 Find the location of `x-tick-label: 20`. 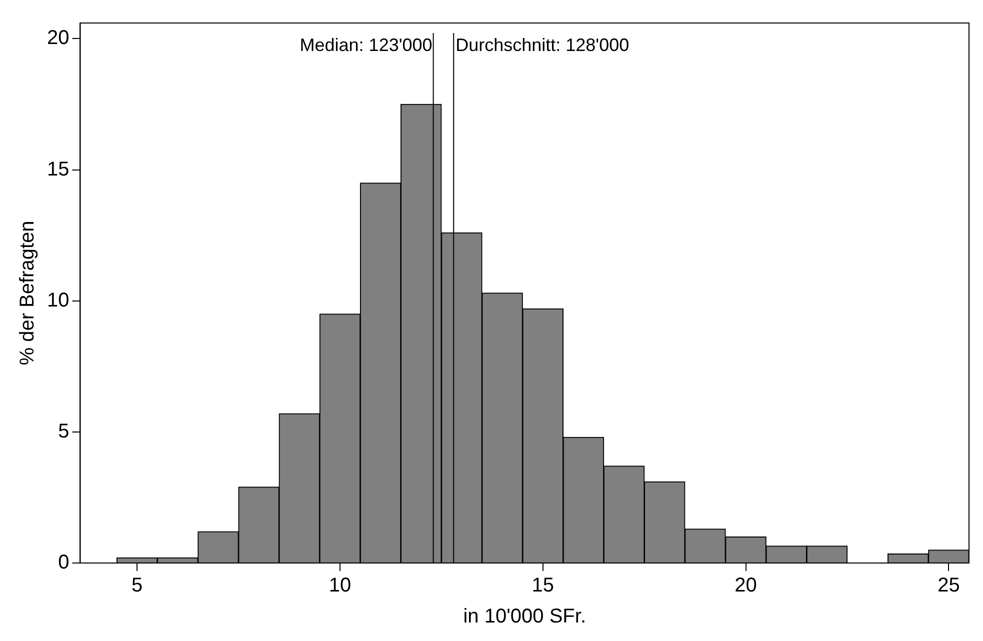

x-tick-label: 20 is located at coordinates (745, 585).